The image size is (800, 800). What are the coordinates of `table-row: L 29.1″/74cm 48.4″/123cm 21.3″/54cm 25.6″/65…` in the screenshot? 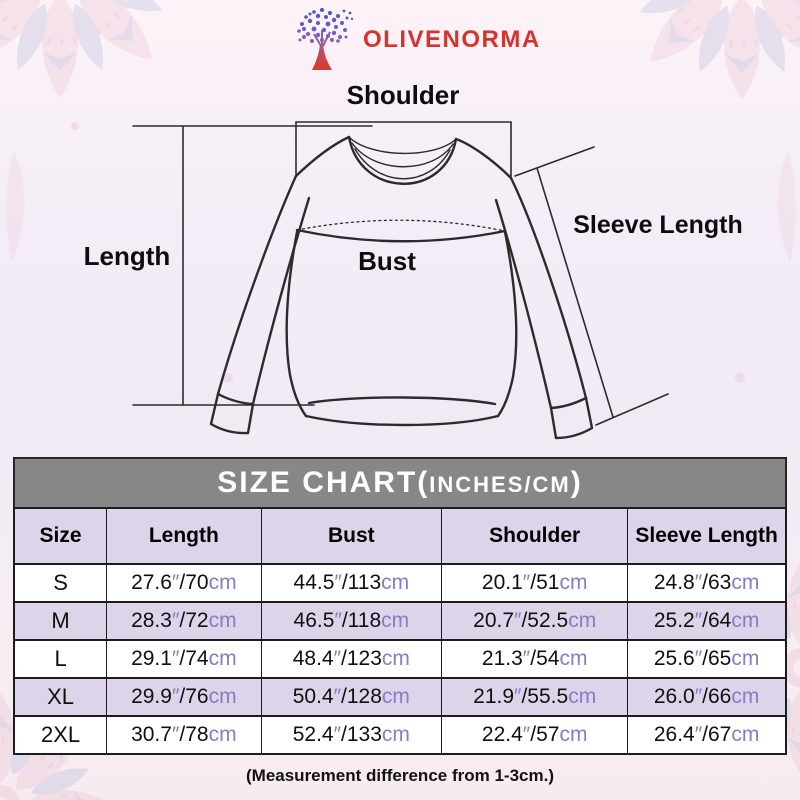 It's located at (400, 659).